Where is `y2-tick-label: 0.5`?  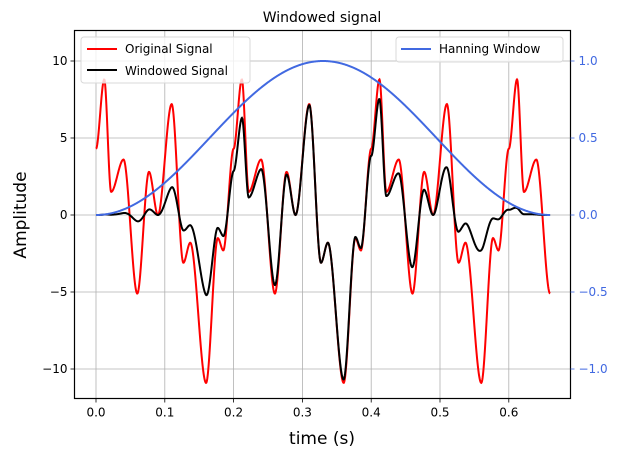 y2-tick-label: 0.5 is located at coordinates (588, 138).